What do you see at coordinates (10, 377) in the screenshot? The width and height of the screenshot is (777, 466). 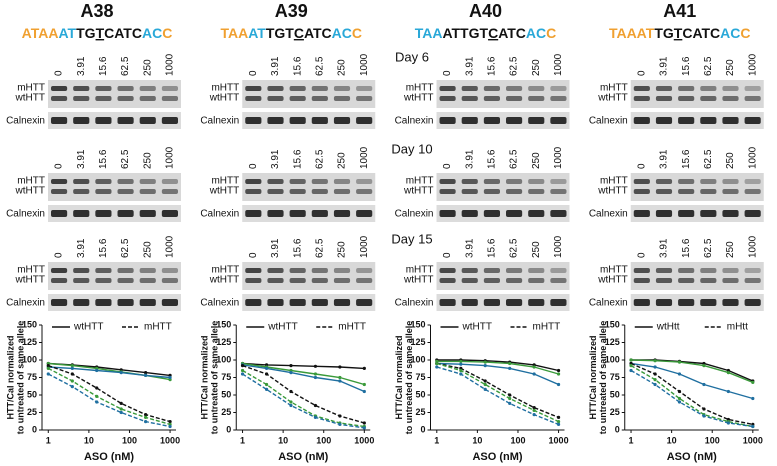 I see `y-axis-label: HTT/Cal normalized` at bounding box center [10, 377].